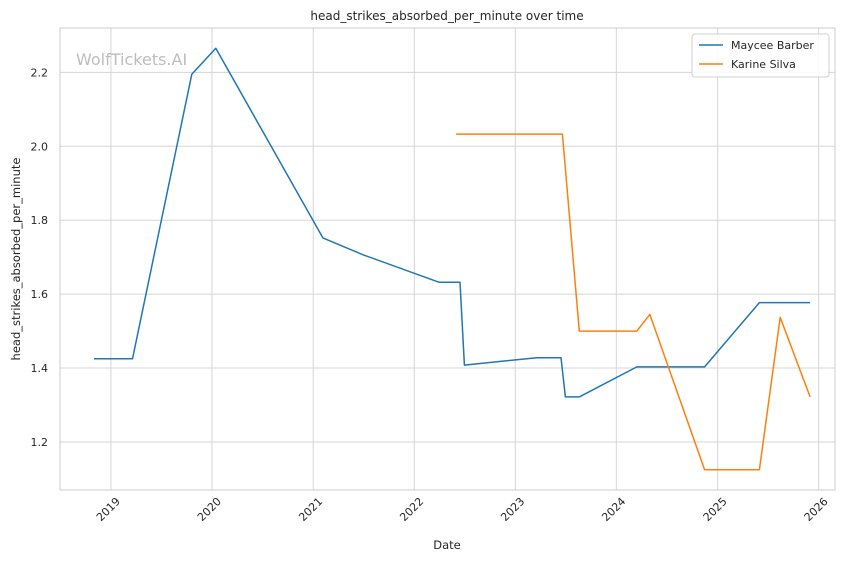 Image resolution: width=844 pixels, height=565 pixels. I want to click on legend: Maycee Barber Karine Silva, so click(760, 55).